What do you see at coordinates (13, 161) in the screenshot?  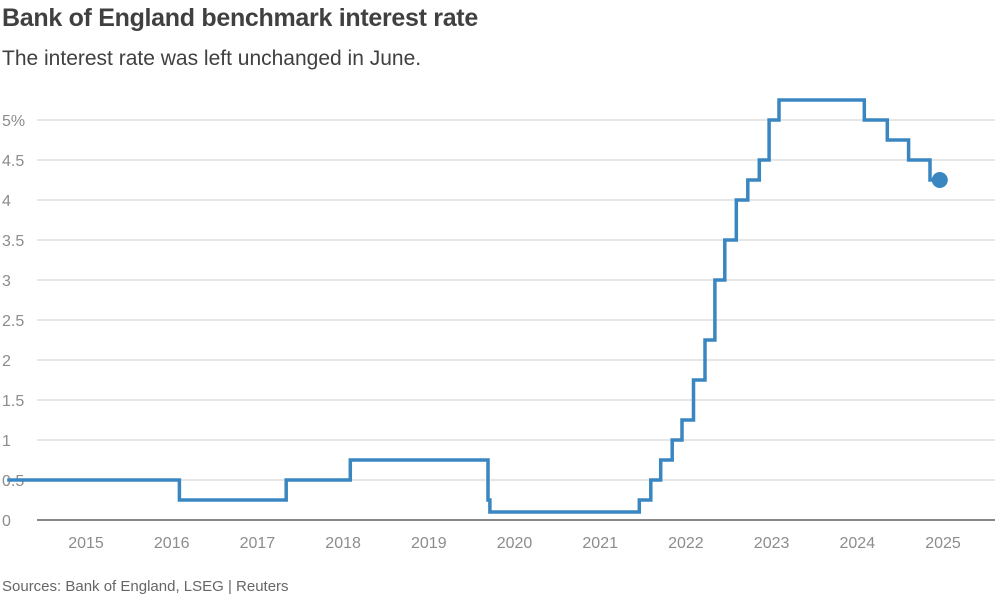 I see `y-tick-label: 4.5` at bounding box center [13, 161].